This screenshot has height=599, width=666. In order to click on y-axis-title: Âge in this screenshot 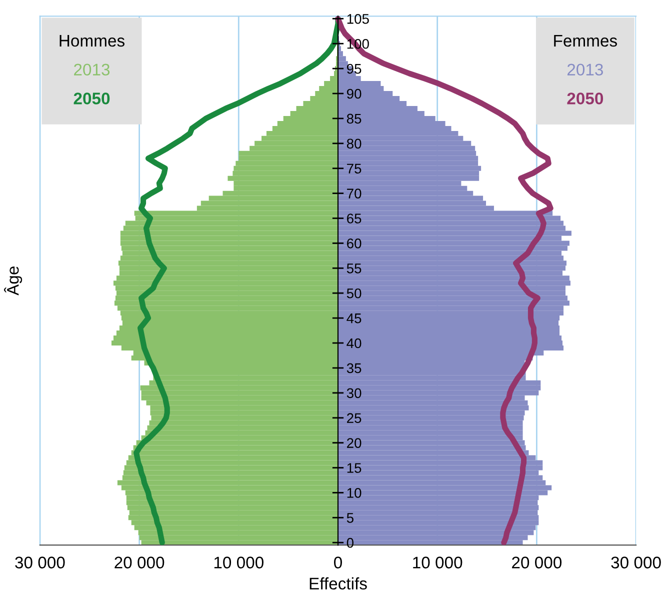, I will do `click(13, 281)`.